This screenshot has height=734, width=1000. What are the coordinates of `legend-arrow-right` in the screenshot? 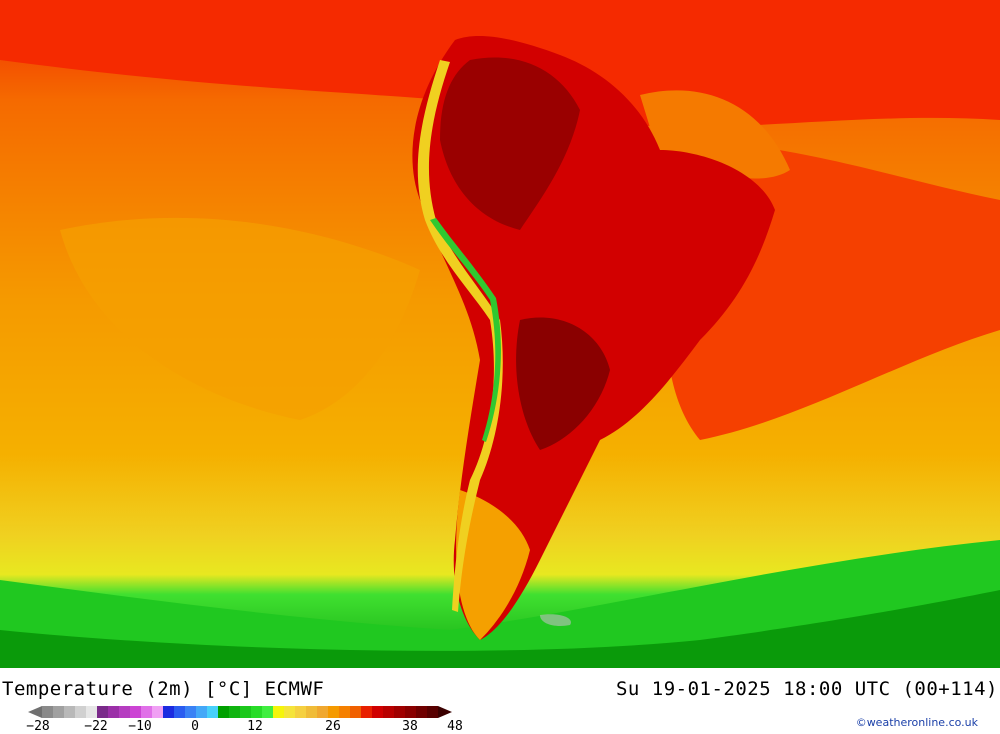 It's located at (445, 712).